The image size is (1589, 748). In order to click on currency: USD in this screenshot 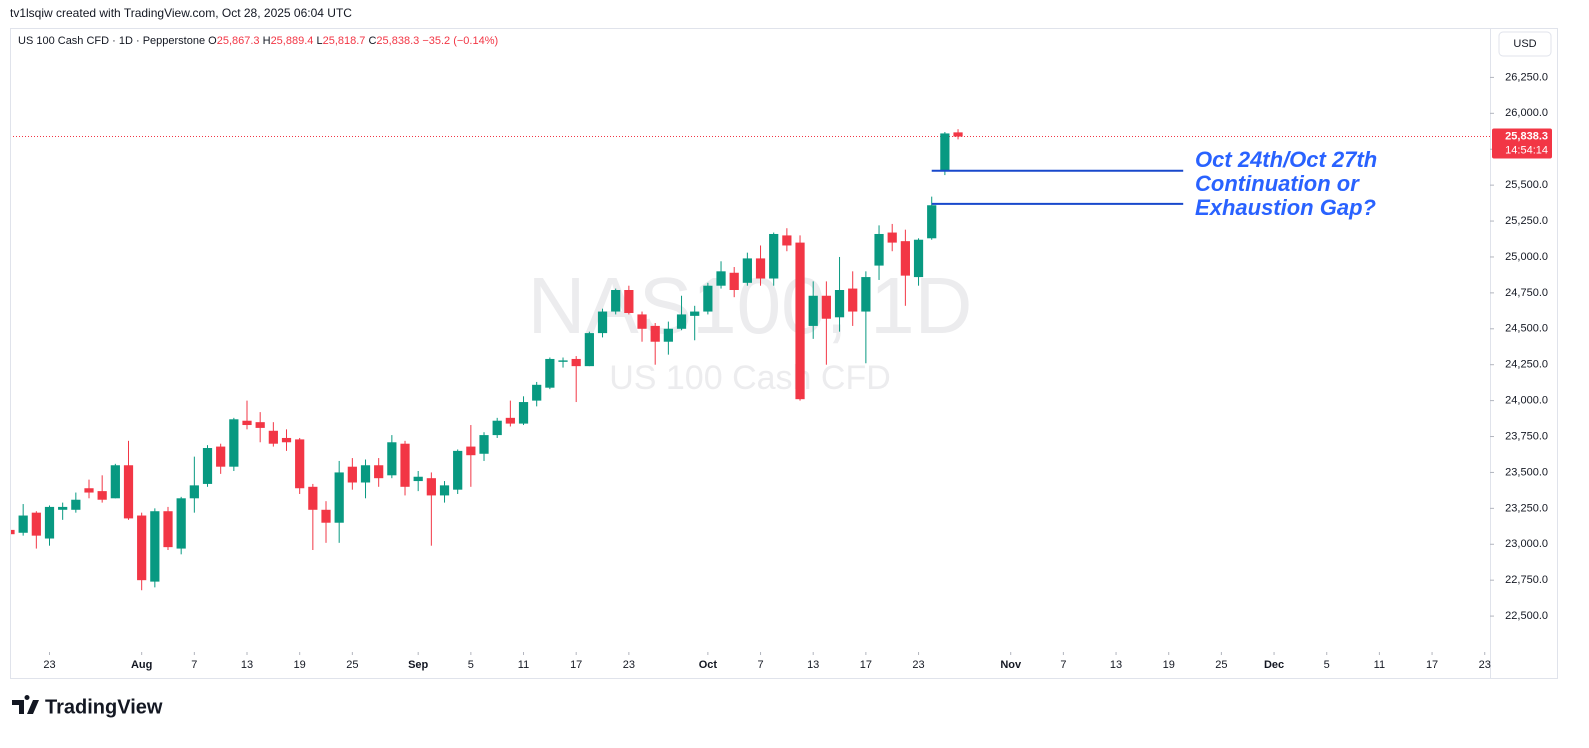, I will do `click(1524, 44)`.